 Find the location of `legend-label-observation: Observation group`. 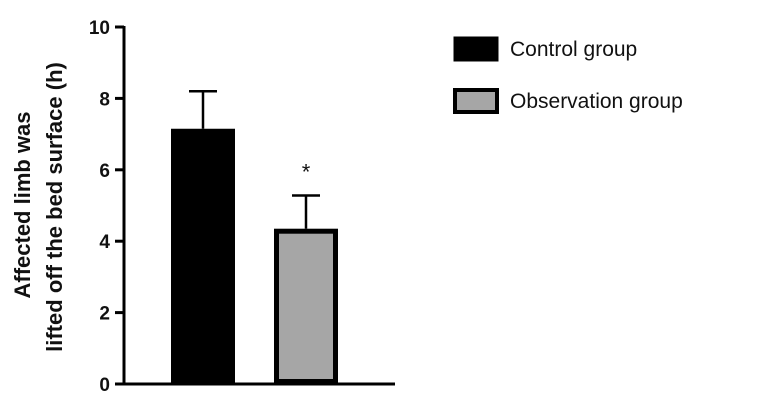

legend-label-observation: Observation group is located at coordinates (596, 101).